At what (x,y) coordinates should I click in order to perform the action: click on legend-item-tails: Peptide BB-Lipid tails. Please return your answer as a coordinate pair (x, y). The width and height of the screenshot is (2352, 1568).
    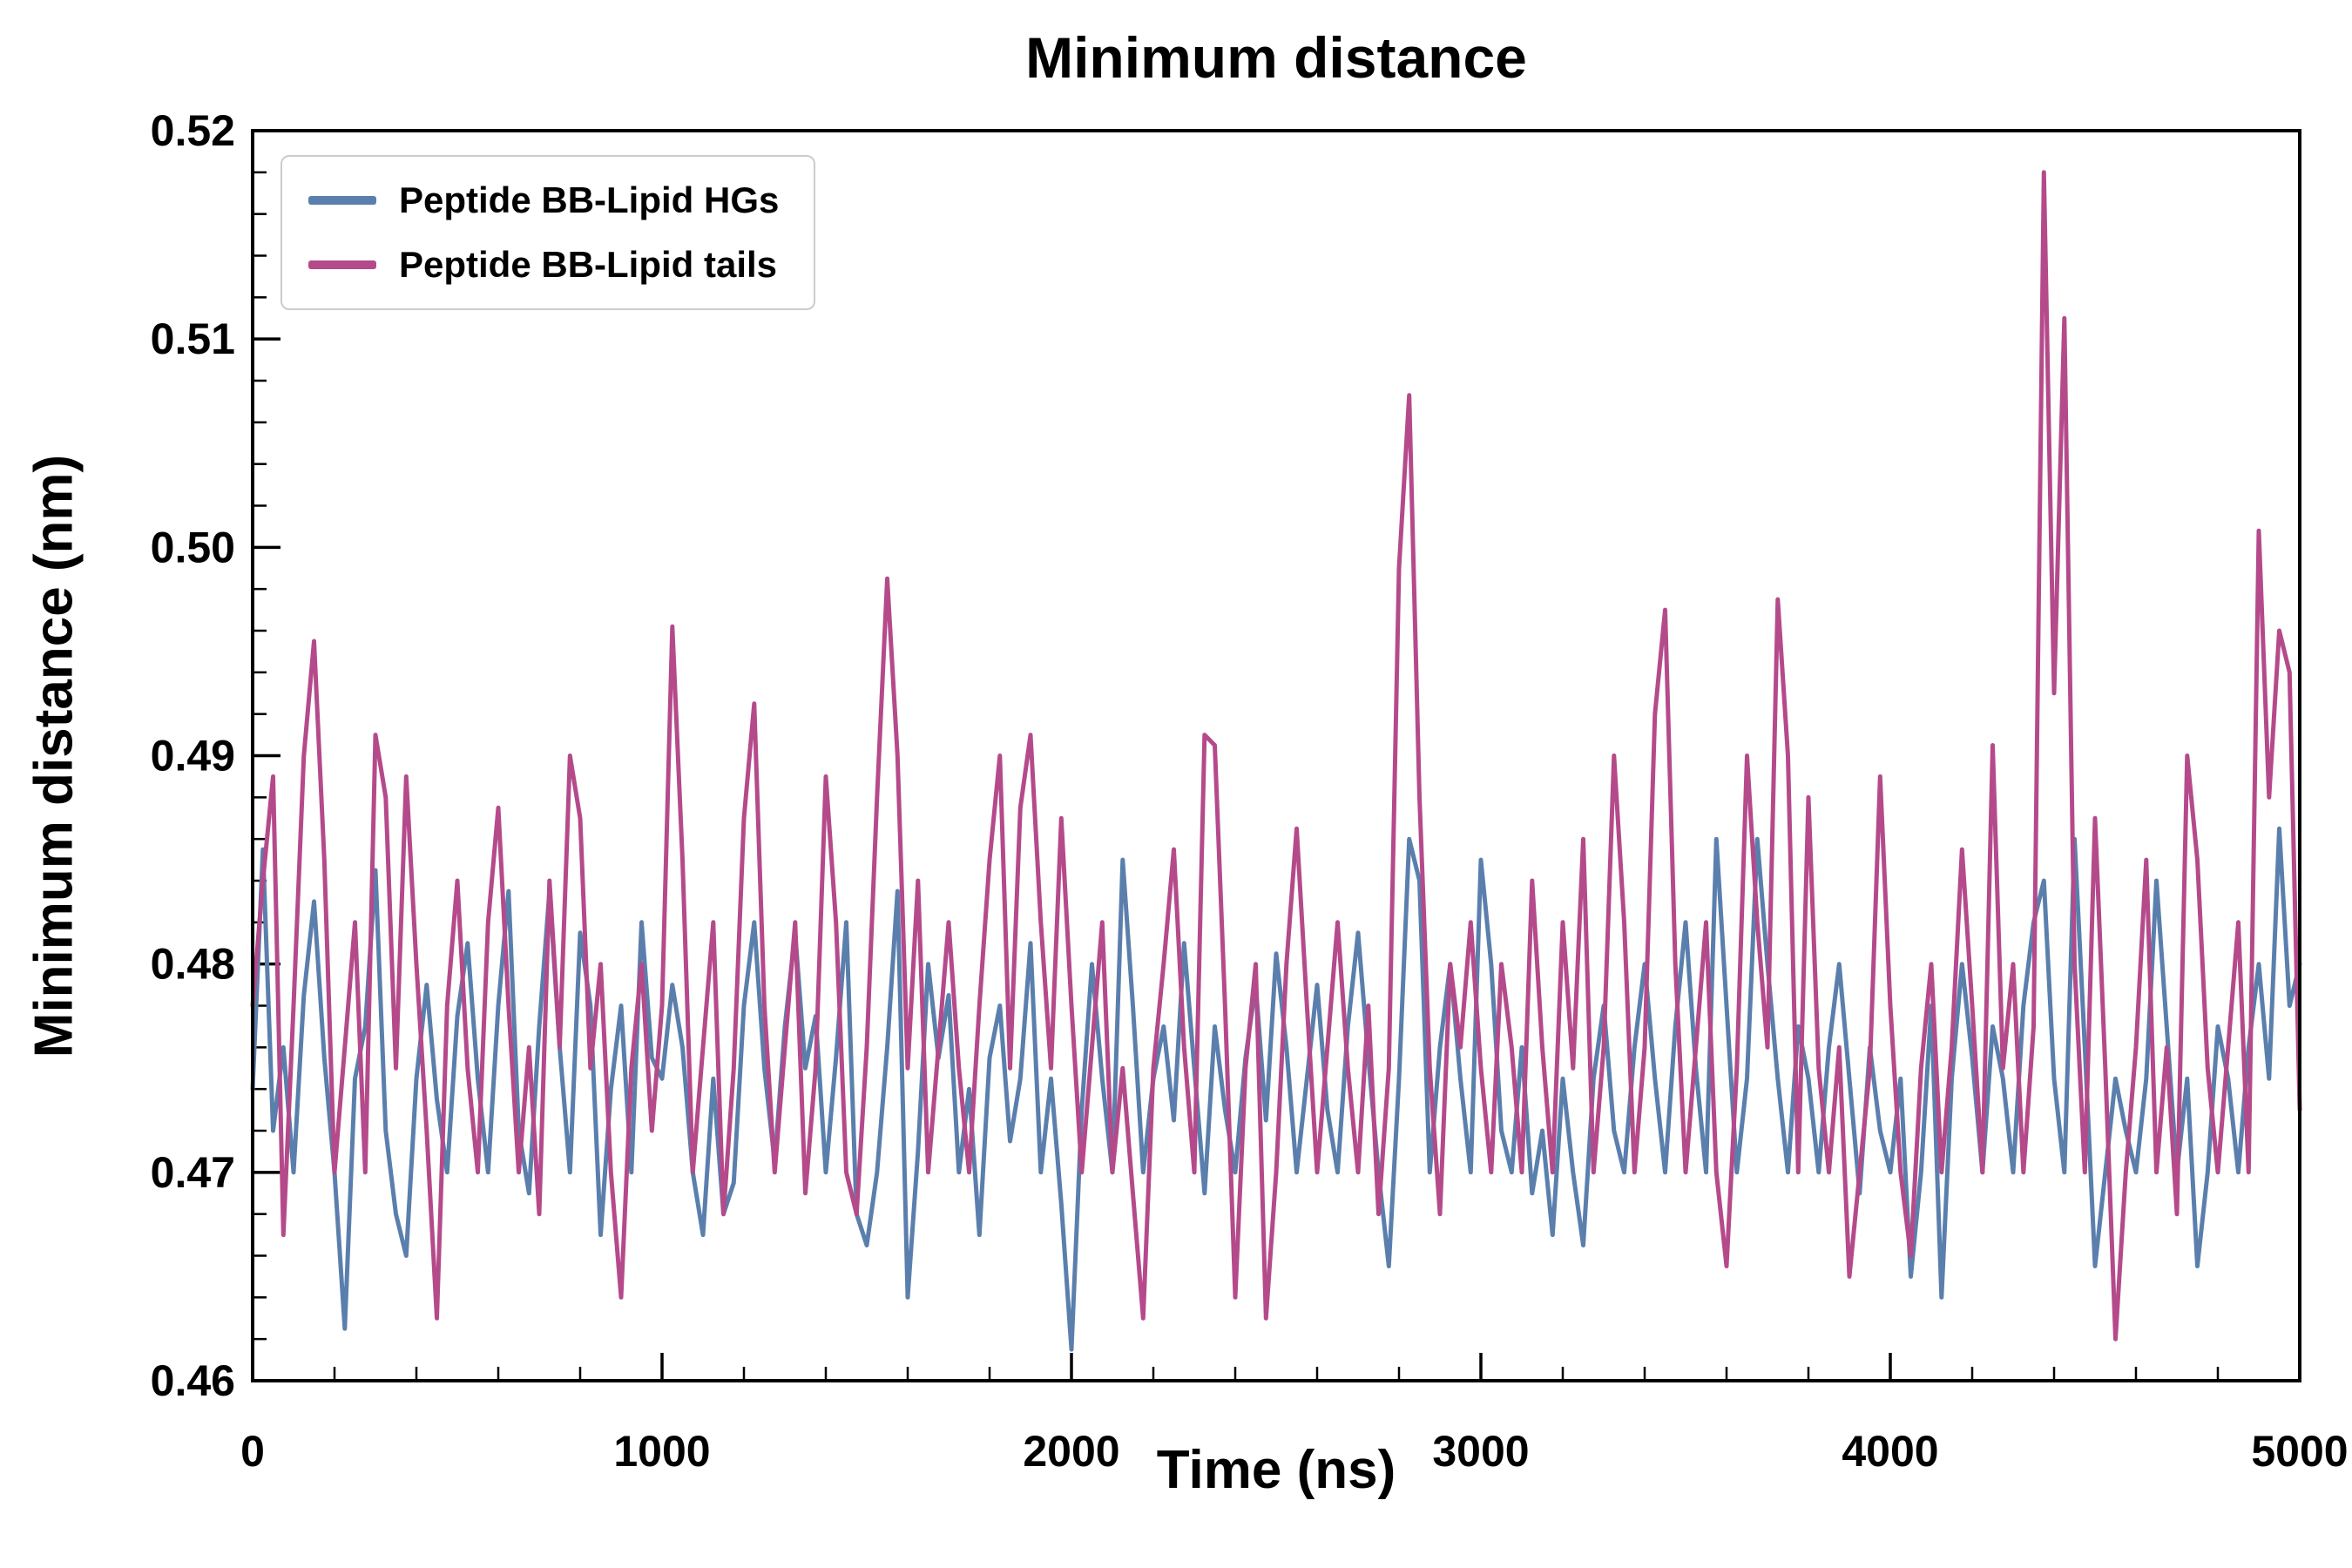
    Looking at the image, I should click on (544, 265).